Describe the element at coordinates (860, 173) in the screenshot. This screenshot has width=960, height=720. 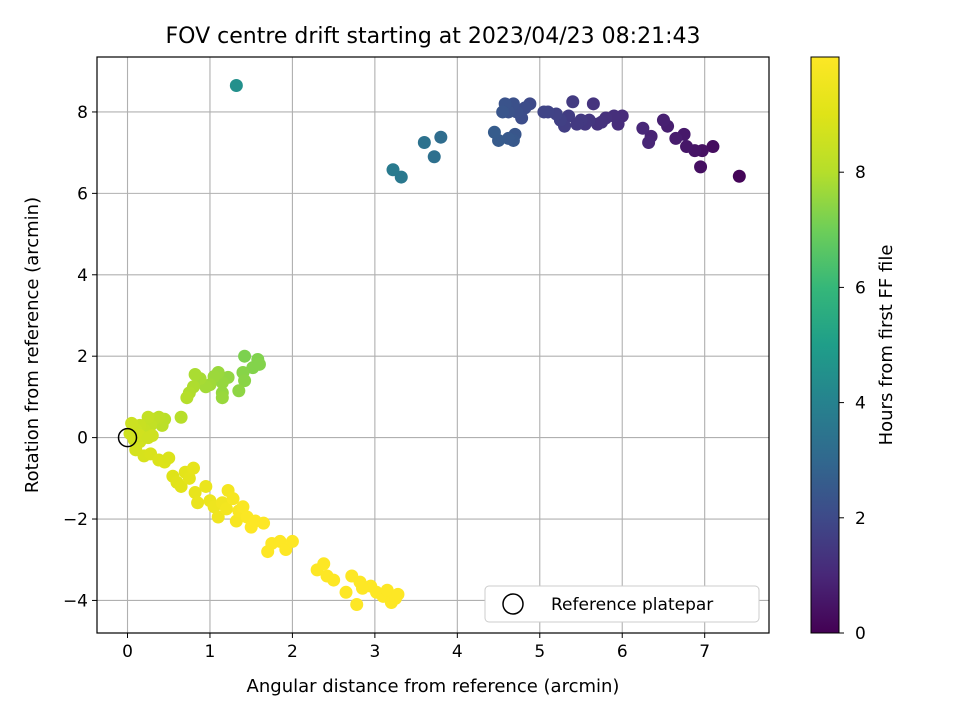
I see `colorbar-tick-label: 8` at that location.